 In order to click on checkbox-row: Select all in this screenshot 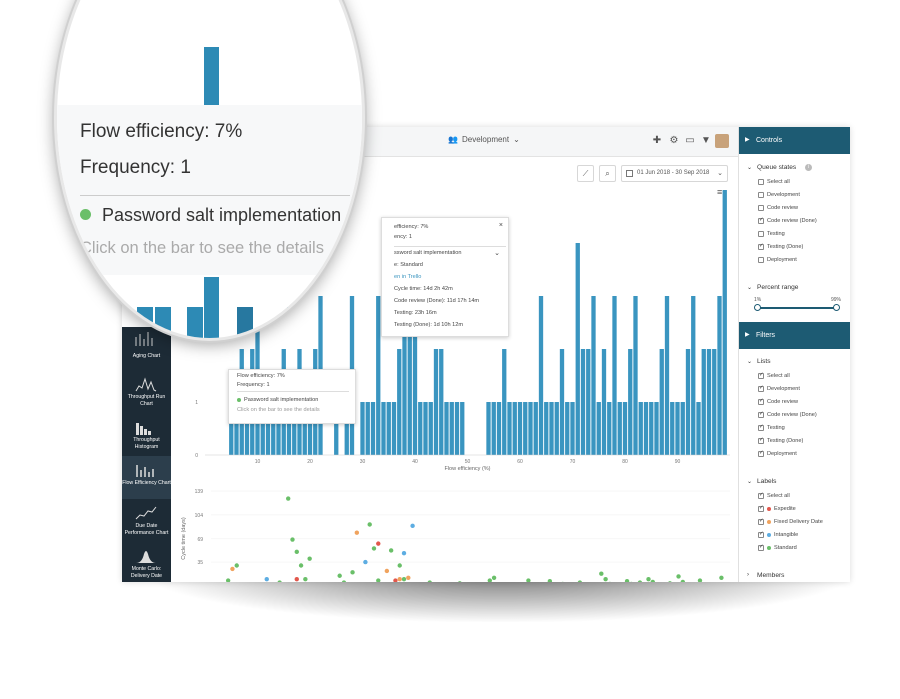, I will do `click(774, 182)`.